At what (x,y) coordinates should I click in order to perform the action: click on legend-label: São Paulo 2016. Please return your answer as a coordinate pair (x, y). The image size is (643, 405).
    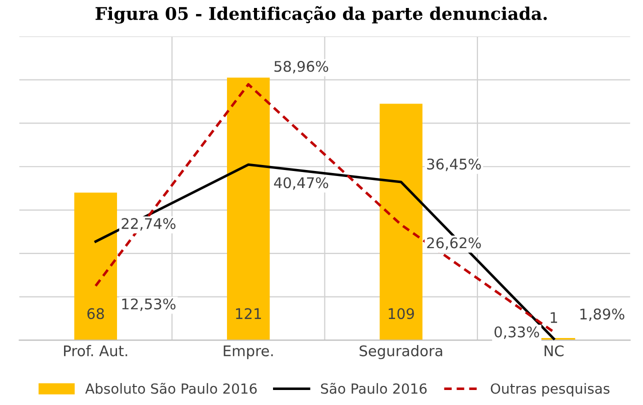
    Looking at the image, I should click on (374, 388).